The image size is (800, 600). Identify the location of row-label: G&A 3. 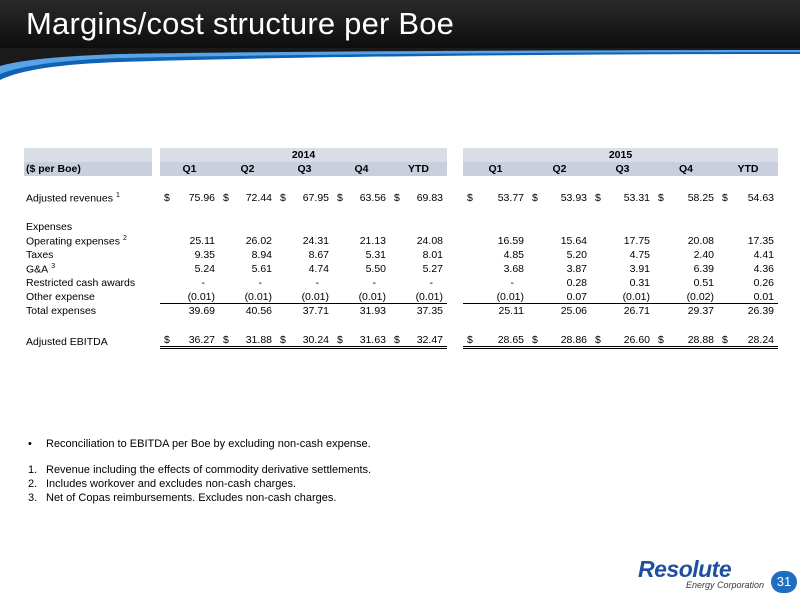
(88, 269).